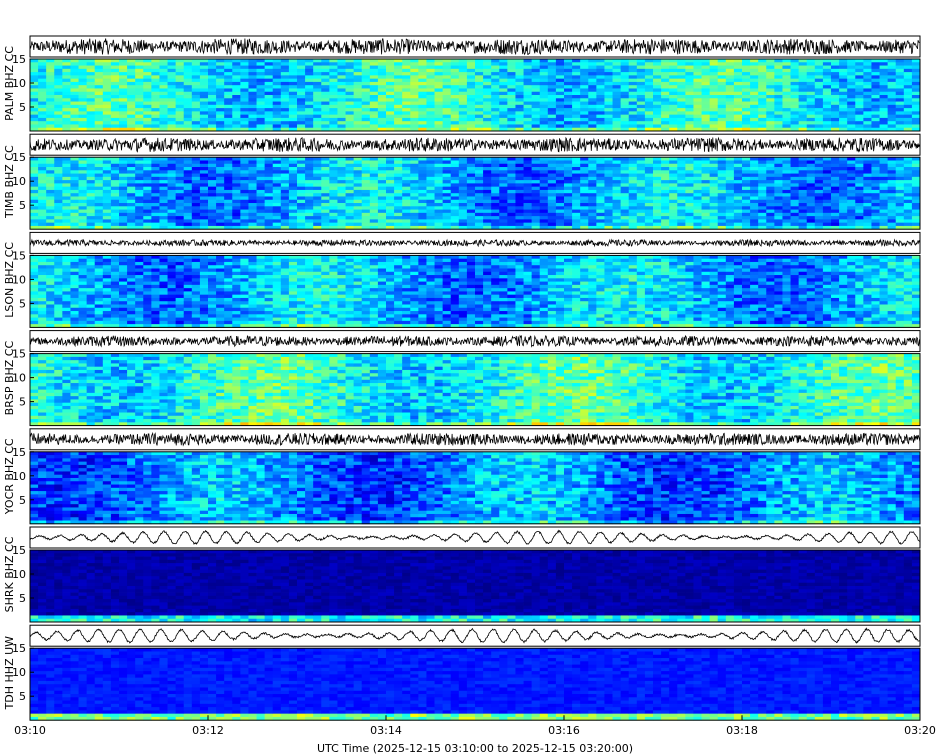 This screenshot has width=950, height=756. Describe the element at coordinates (920, 730) in the screenshot. I see `x-tick-label: 03:20` at that location.